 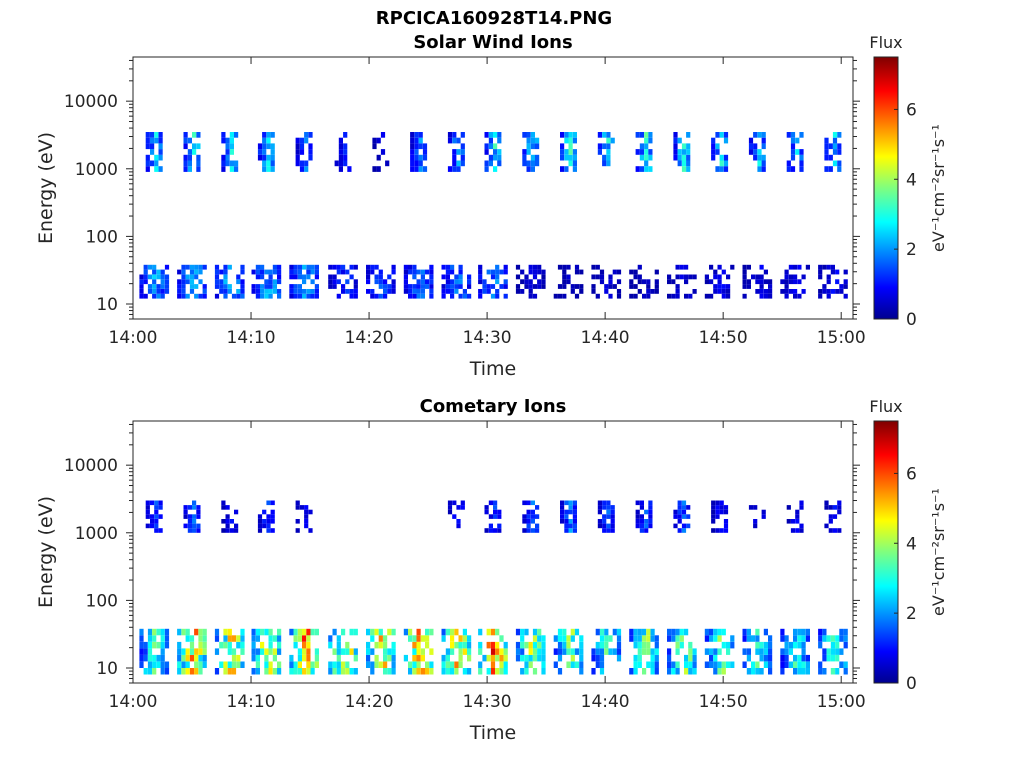 I want to click on x-tick-label: 14:20, so click(x=369, y=338).